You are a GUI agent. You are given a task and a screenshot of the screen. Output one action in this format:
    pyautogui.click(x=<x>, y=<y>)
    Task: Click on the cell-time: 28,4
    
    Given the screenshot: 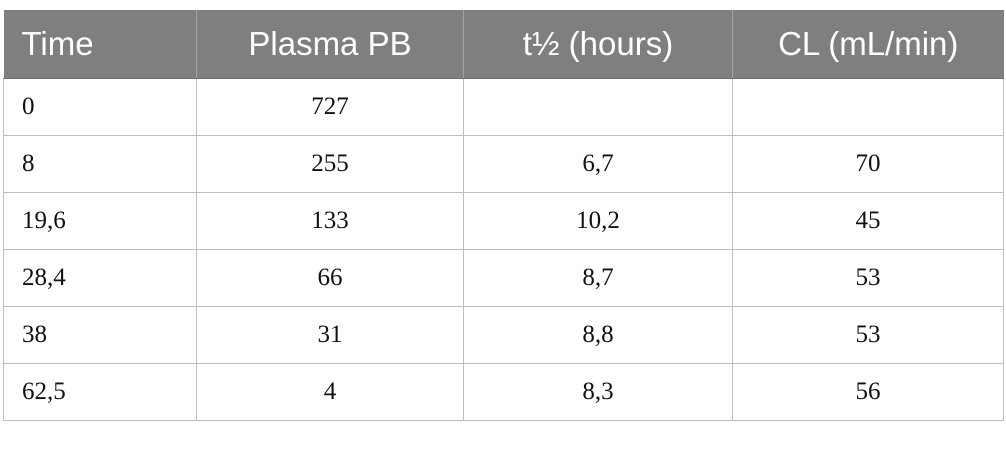 What is the action you would take?
    pyautogui.click(x=100, y=278)
    